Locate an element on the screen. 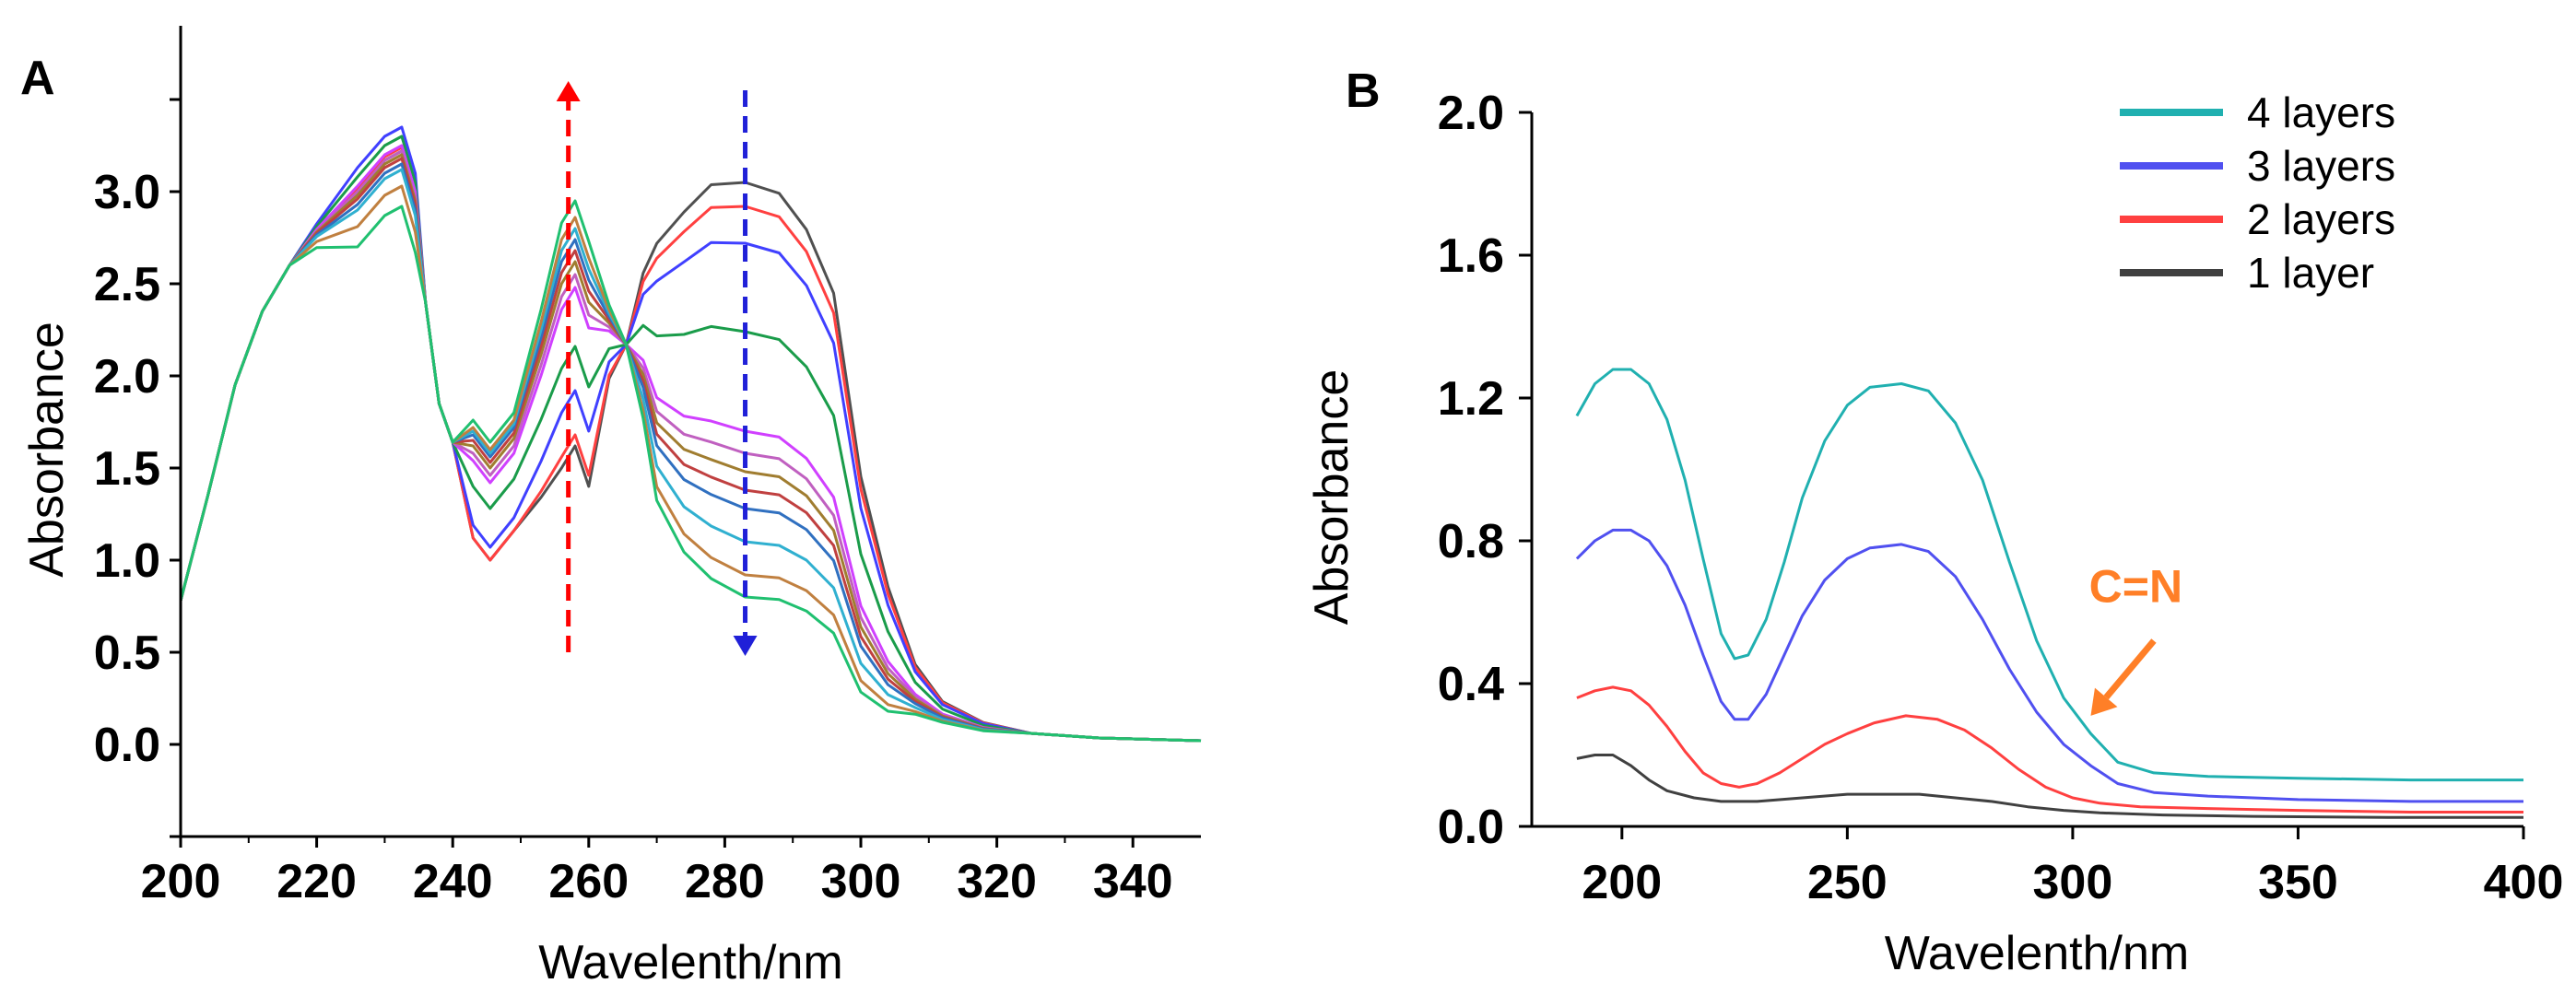 The image size is (2576, 995). panel-b-annotations: C=N is located at coordinates (2135, 638).